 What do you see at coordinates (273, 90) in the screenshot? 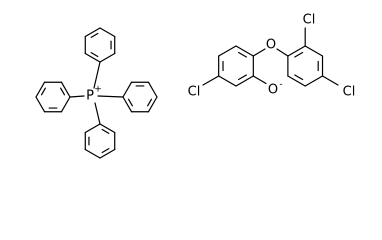
I see `oxide-oxygen: O` at bounding box center [273, 90].